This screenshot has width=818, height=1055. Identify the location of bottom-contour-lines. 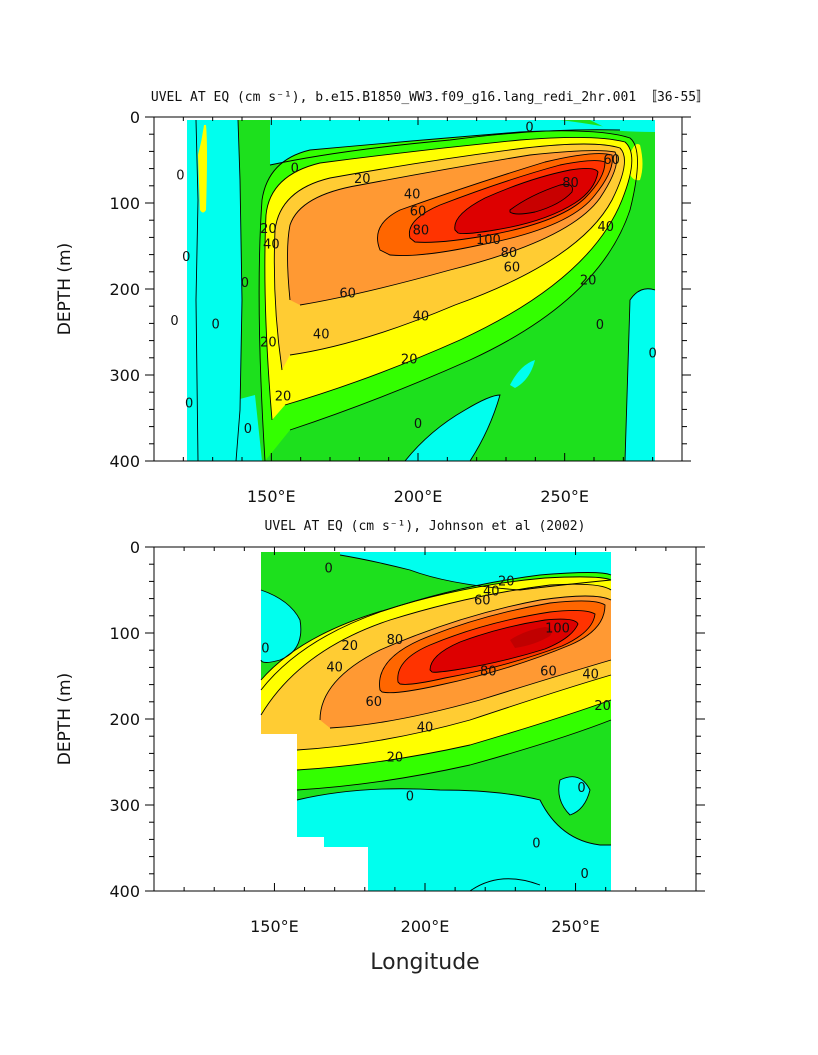
(436, 722).